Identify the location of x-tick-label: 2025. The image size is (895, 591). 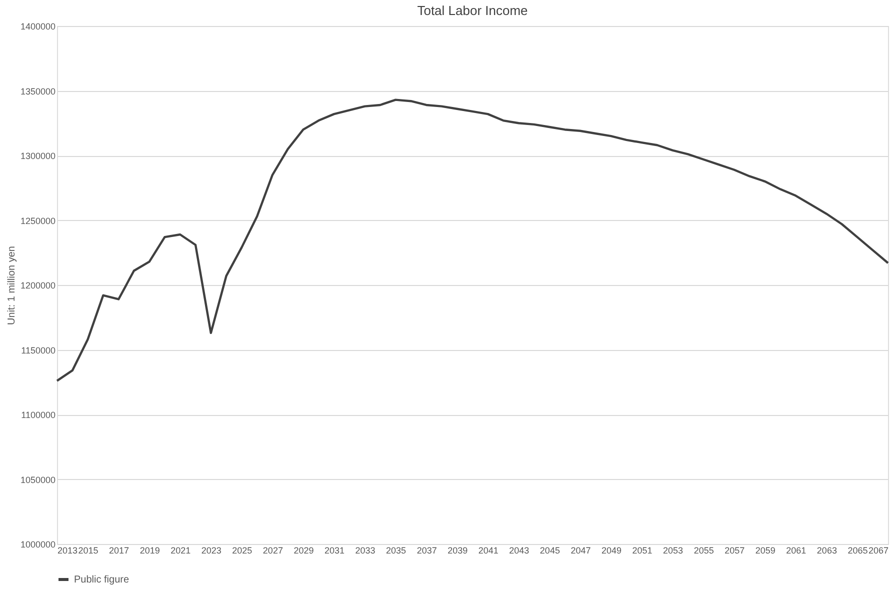
(242, 551).